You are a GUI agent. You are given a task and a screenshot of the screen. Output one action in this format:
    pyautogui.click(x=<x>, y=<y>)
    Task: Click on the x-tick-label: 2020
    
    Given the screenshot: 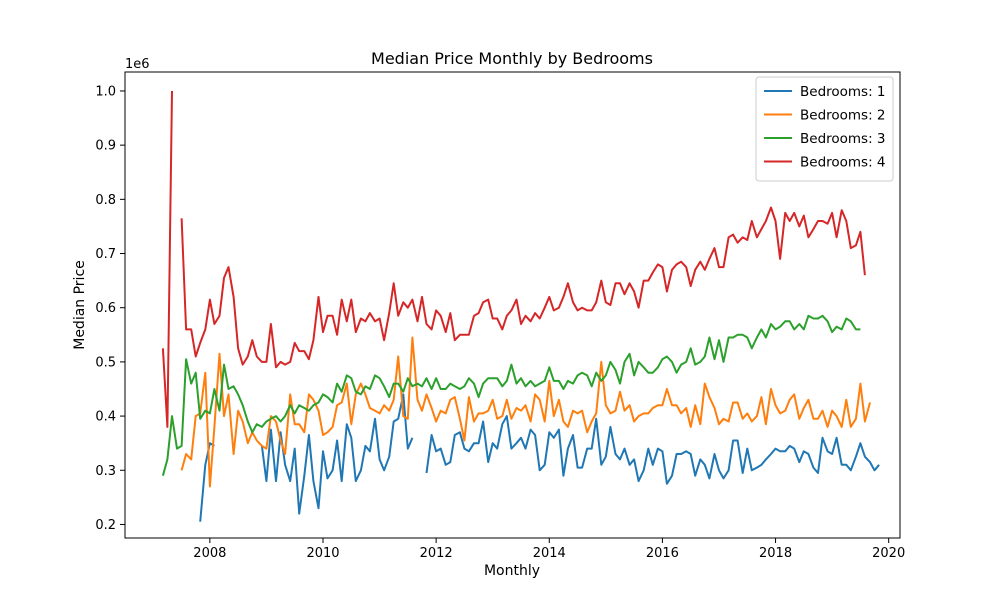 What is the action you would take?
    pyautogui.click(x=888, y=553)
    